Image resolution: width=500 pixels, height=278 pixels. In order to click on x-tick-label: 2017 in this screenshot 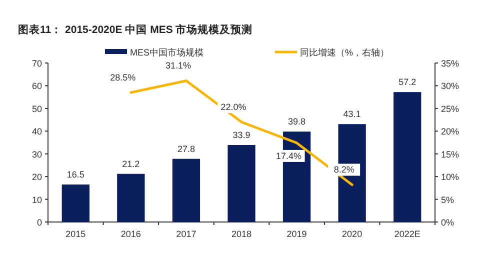, I will do `click(186, 234)`.